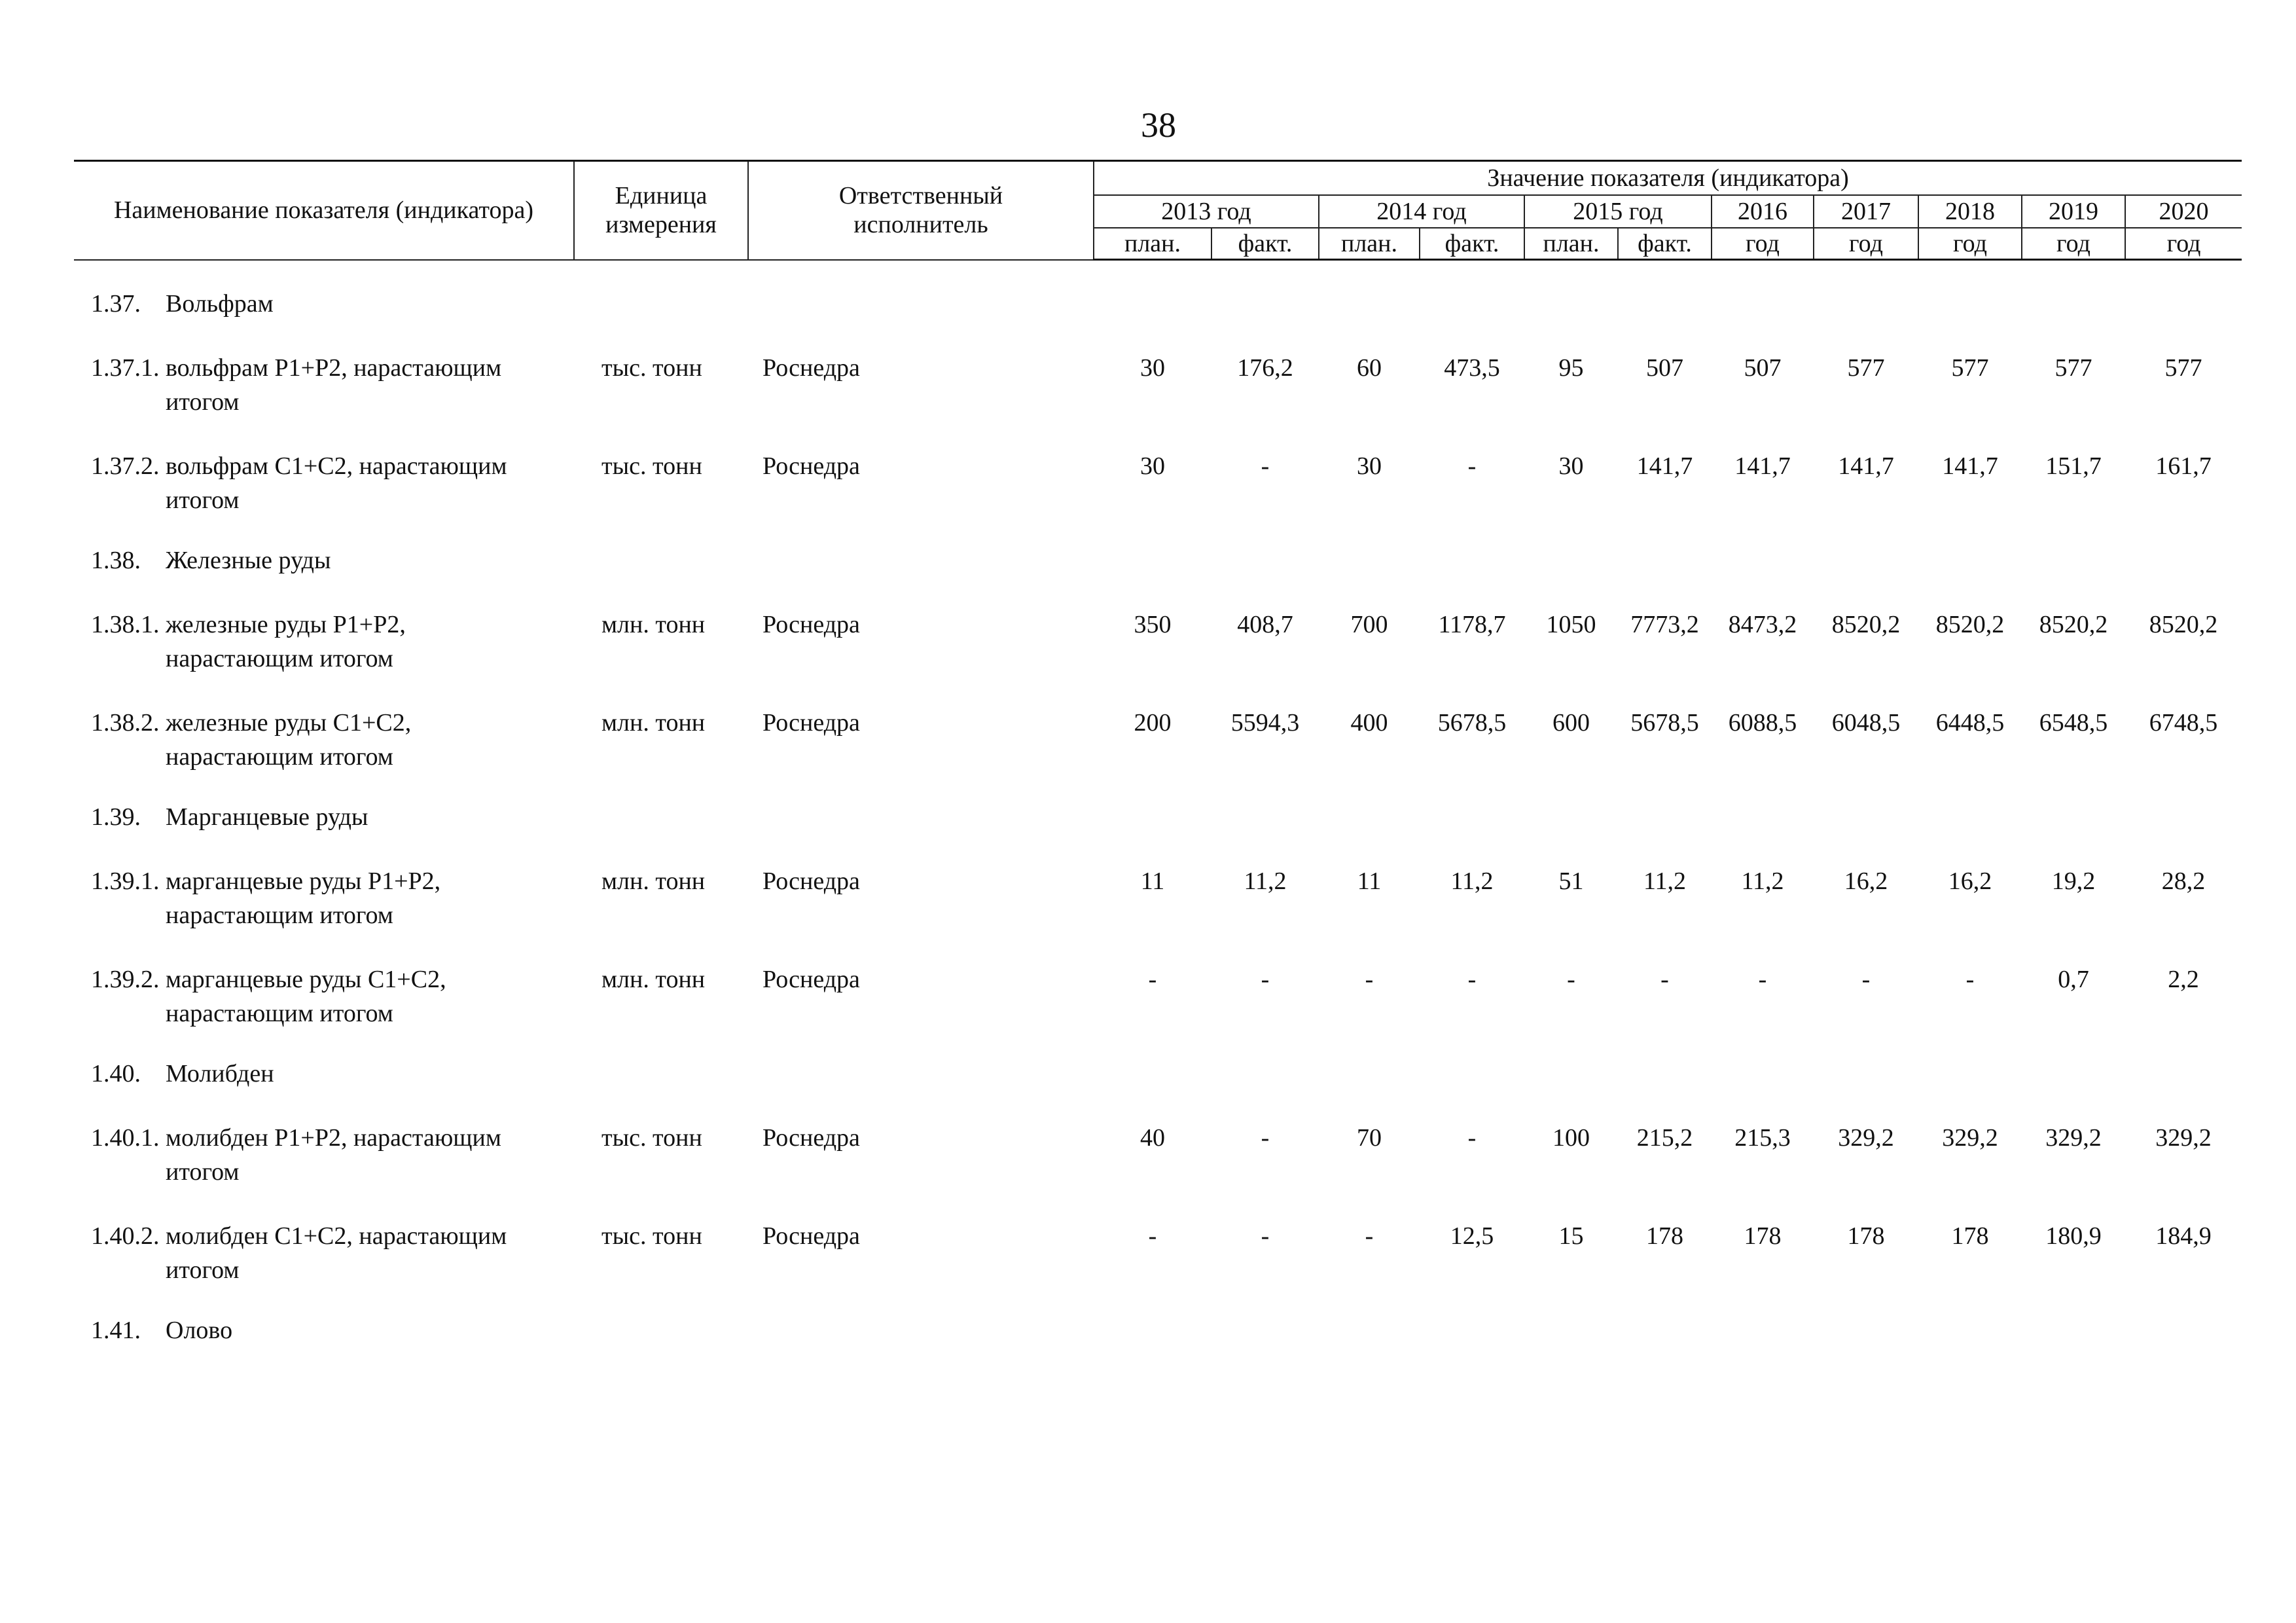 This screenshot has height=1623, width=2296. I want to click on value-cell: 215,2, so click(1664, 1137).